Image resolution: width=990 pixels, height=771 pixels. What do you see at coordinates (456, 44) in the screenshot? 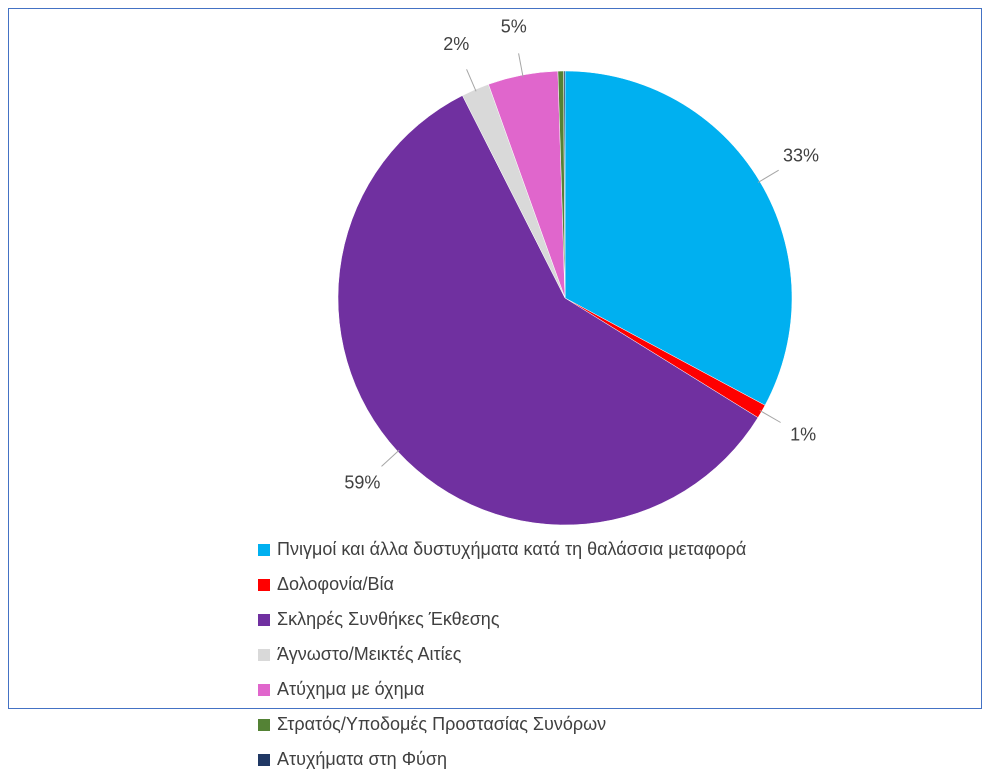
I see `data-label: 2%` at bounding box center [456, 44].